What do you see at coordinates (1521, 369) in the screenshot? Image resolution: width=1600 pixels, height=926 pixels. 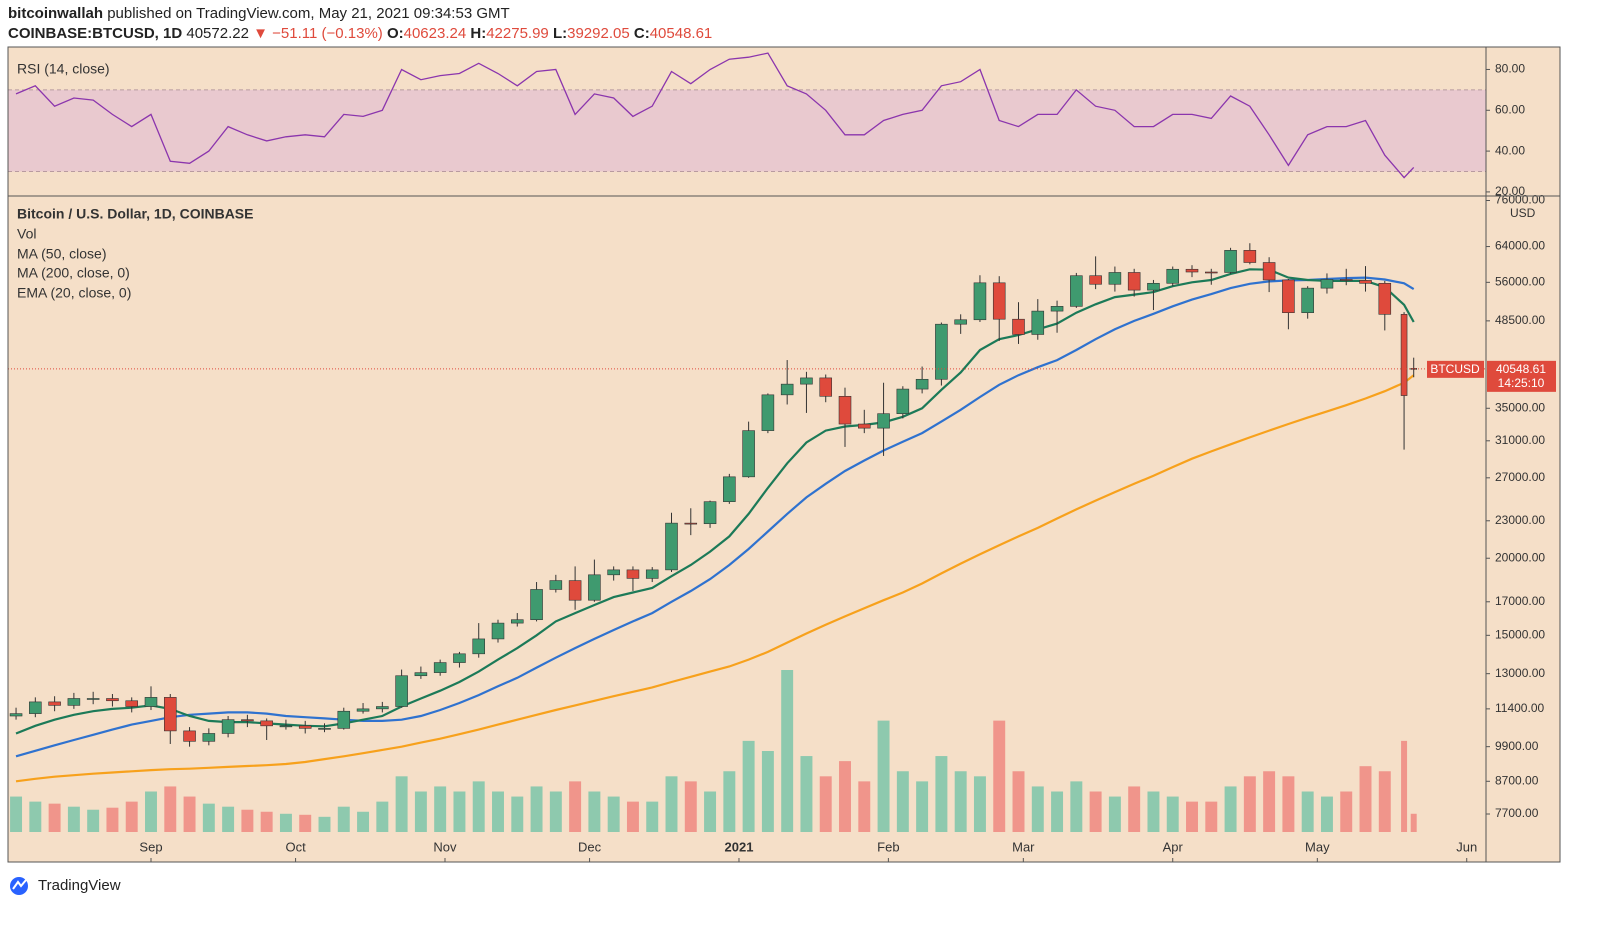 I see `price-label: 40548.61` at bounding box center [1521, 369].